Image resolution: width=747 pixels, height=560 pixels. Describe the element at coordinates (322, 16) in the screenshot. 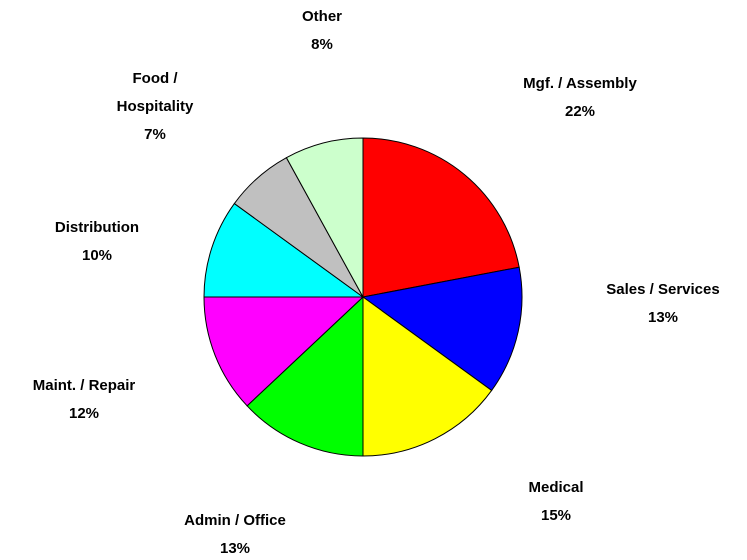

I see `category-label: Other` at that location.